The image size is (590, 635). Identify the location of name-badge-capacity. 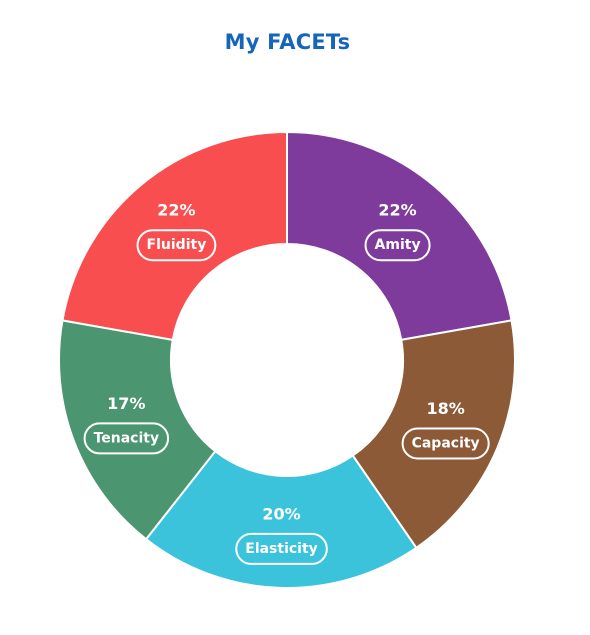
(445, 443).